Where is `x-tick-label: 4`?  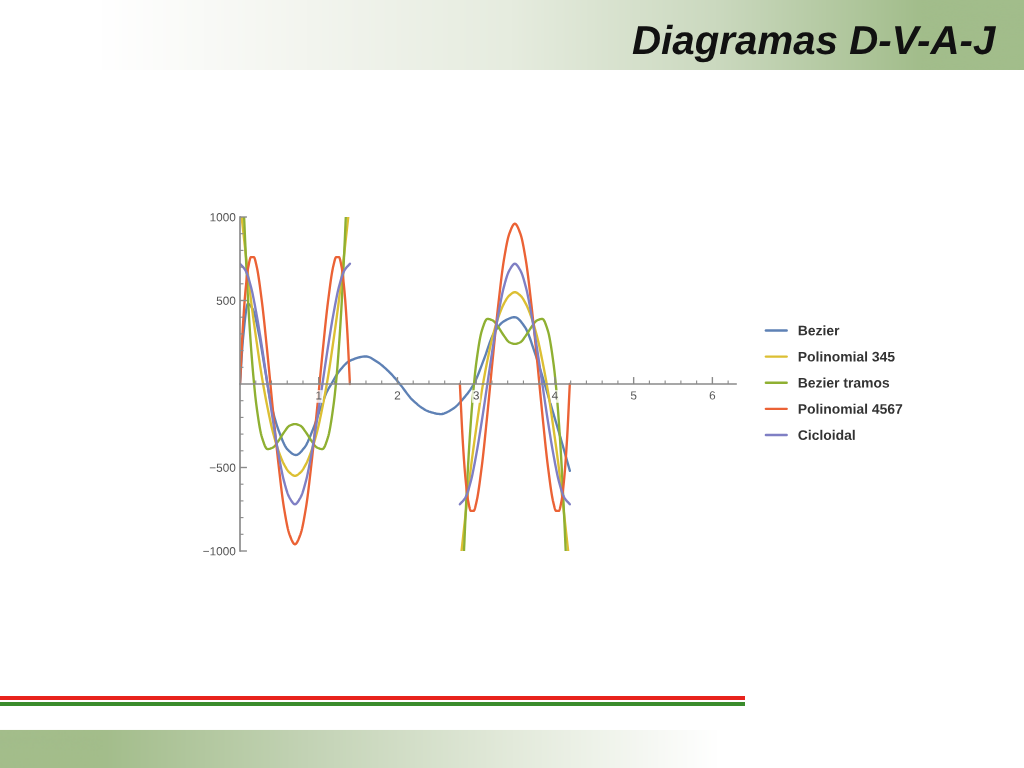 x-tick-label: 4 is located at coordinates (554, 395).